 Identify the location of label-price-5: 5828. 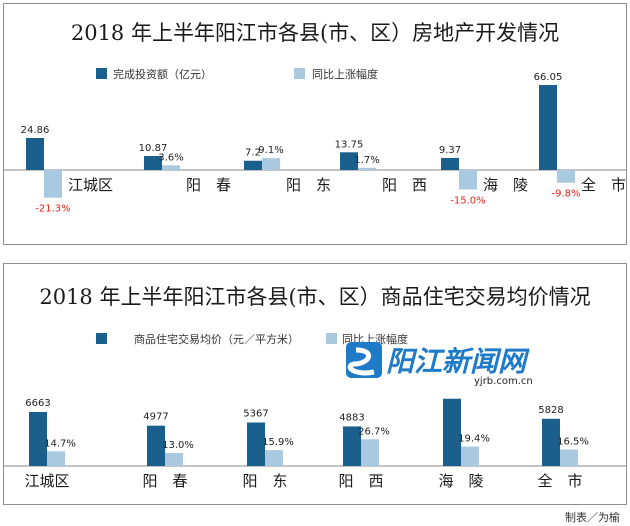
(550, 410).